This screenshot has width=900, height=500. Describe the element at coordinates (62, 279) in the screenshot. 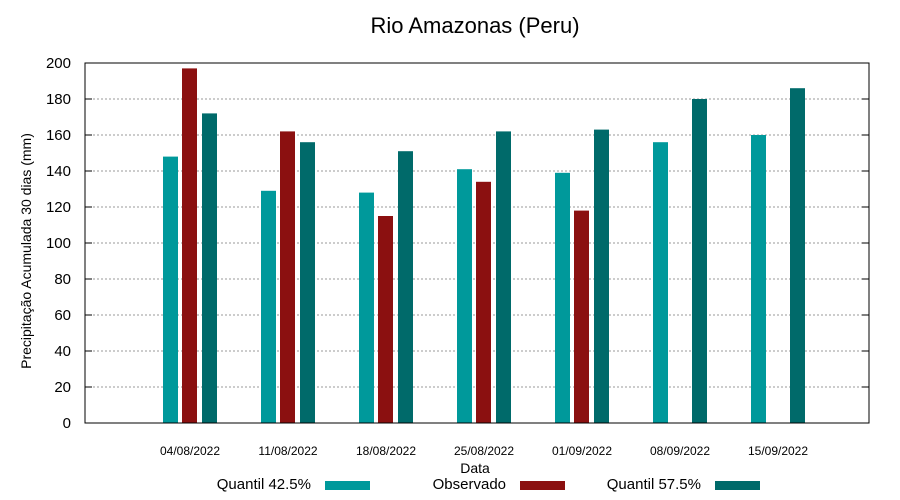

I see `y-tick-label: 80` at that location.